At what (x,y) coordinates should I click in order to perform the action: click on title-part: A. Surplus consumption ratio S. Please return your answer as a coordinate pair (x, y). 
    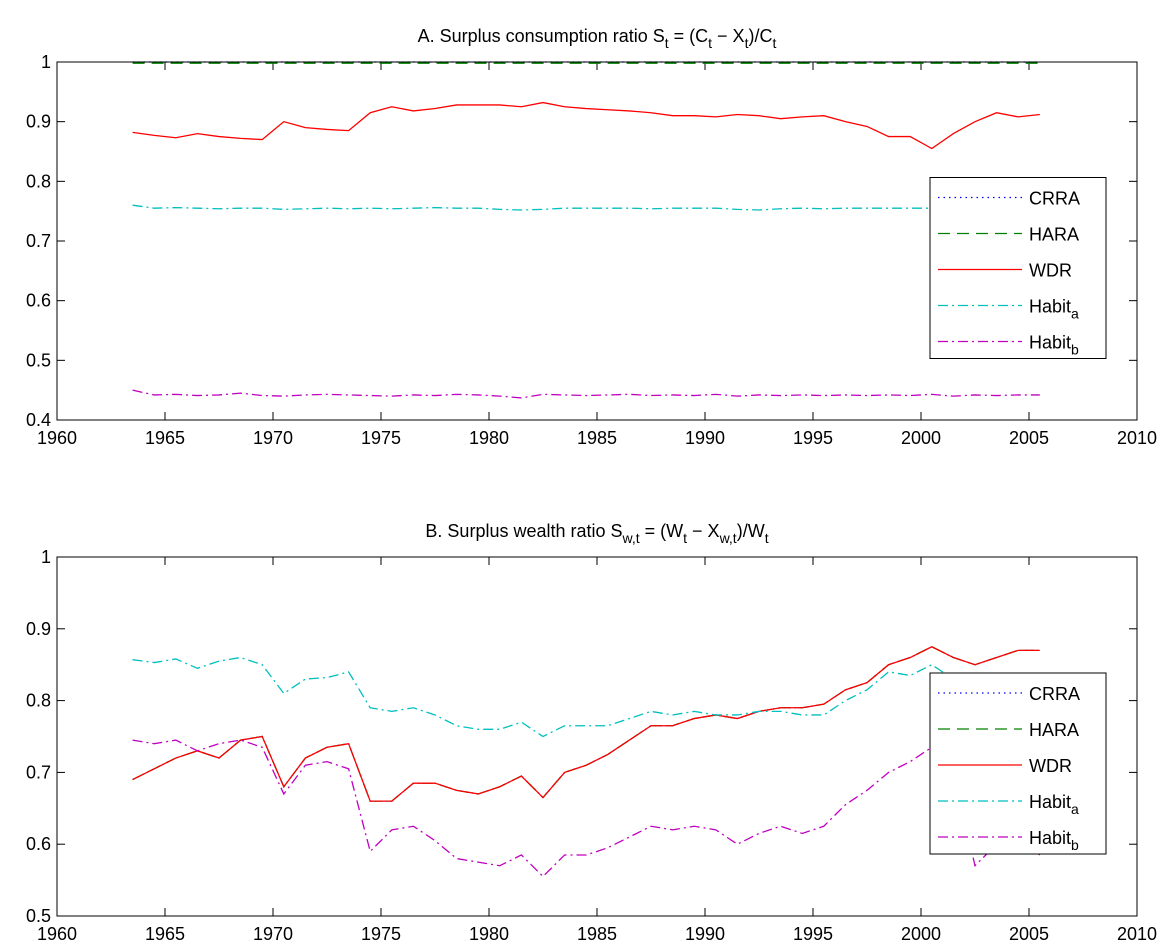
    Looking at the image, I should click on (541, 36).